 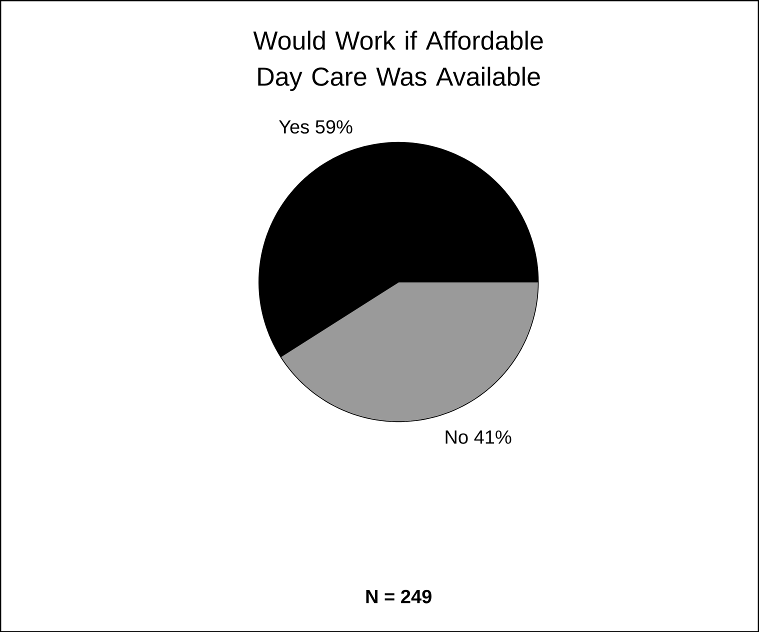 What do you see at coordinates (293, 127) in the screenshot?
I see `slice-label: Yes` at bounding box center [293, 127].